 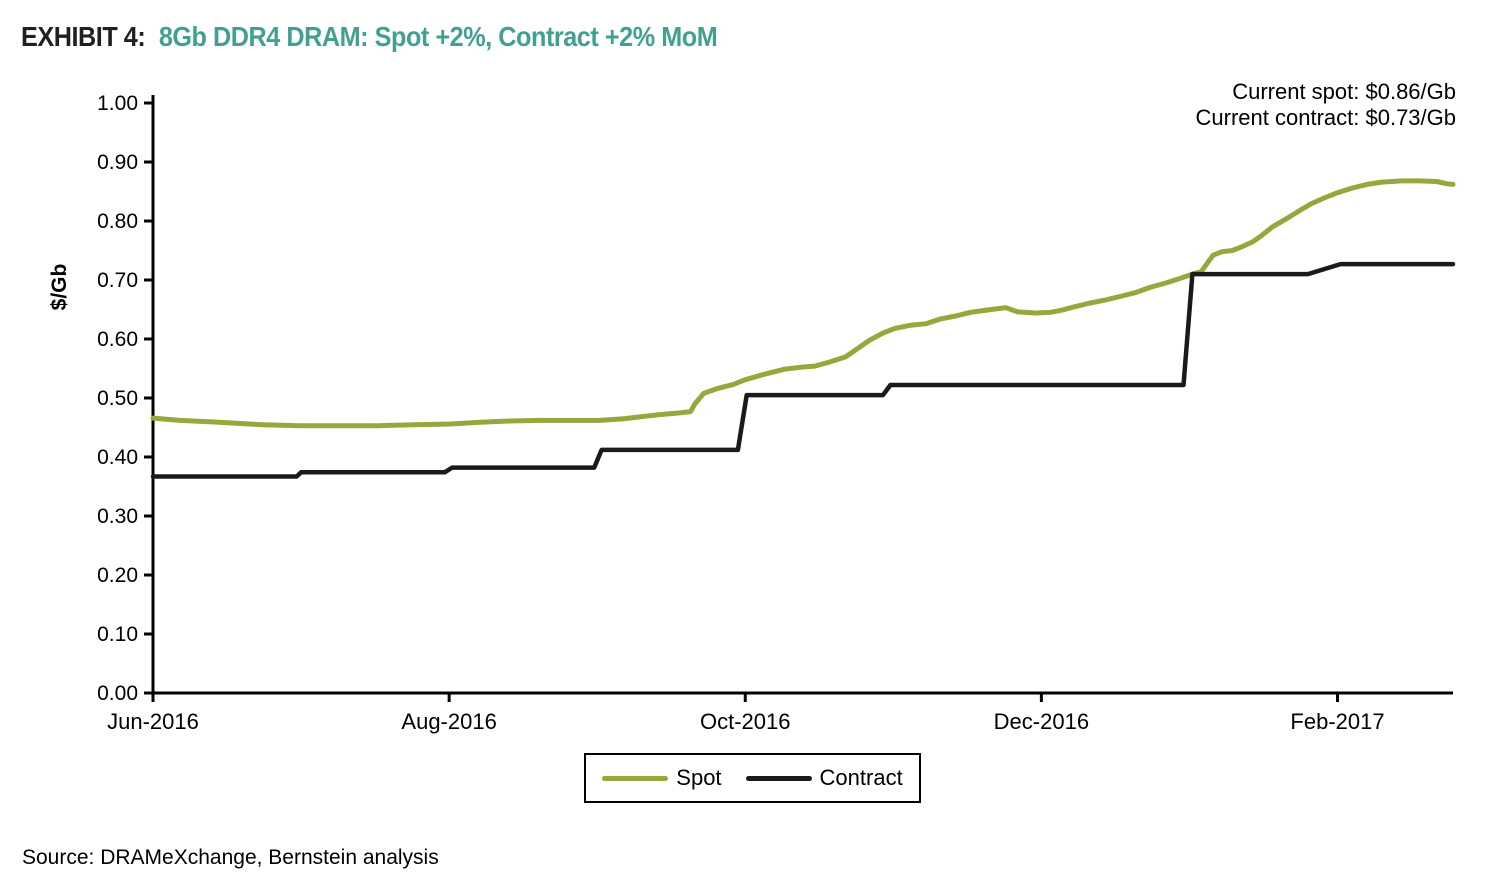 What do you see at coordinates (635, 778) in the screenshot?
I see `spot-line-swatch` at bounding box center [635, 778].